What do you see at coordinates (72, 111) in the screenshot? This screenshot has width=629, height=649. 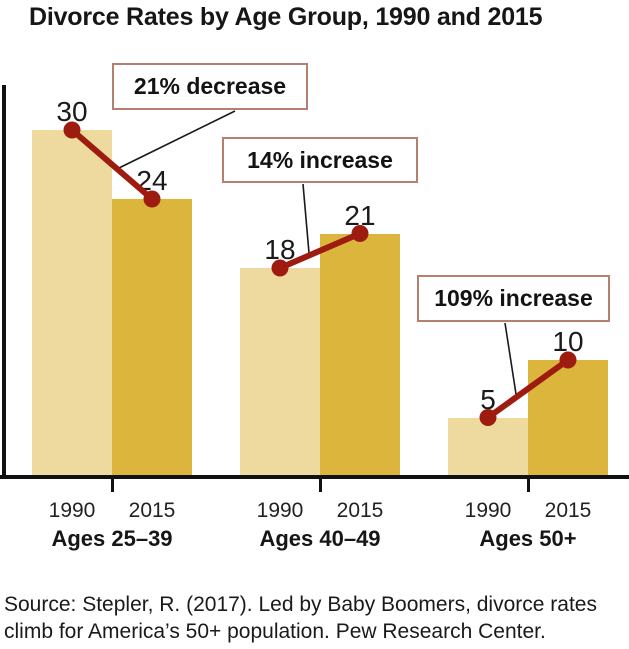 I see `value-label-1990-ages-25-39: 30` at bounding box center [72, 111].